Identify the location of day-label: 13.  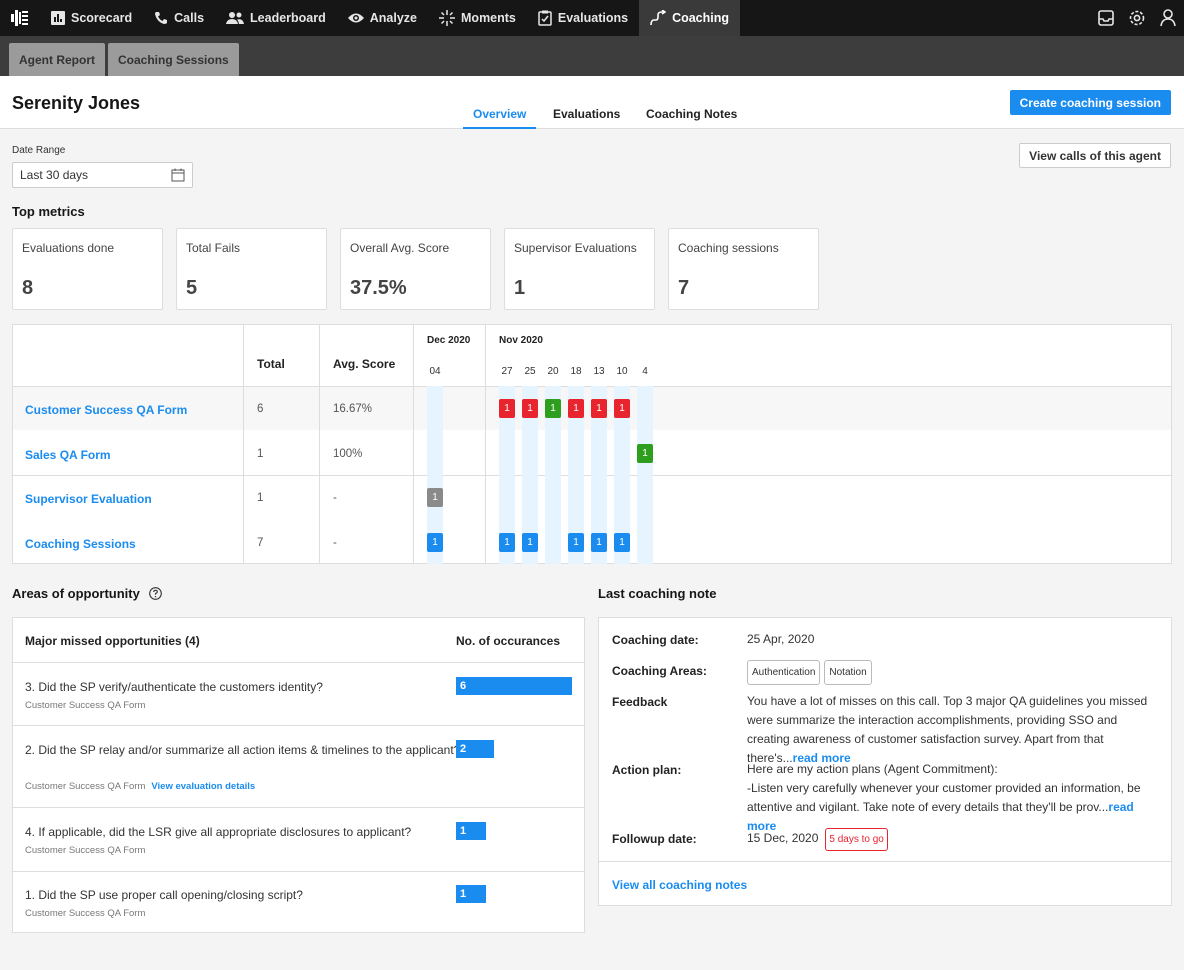
(599, 371).